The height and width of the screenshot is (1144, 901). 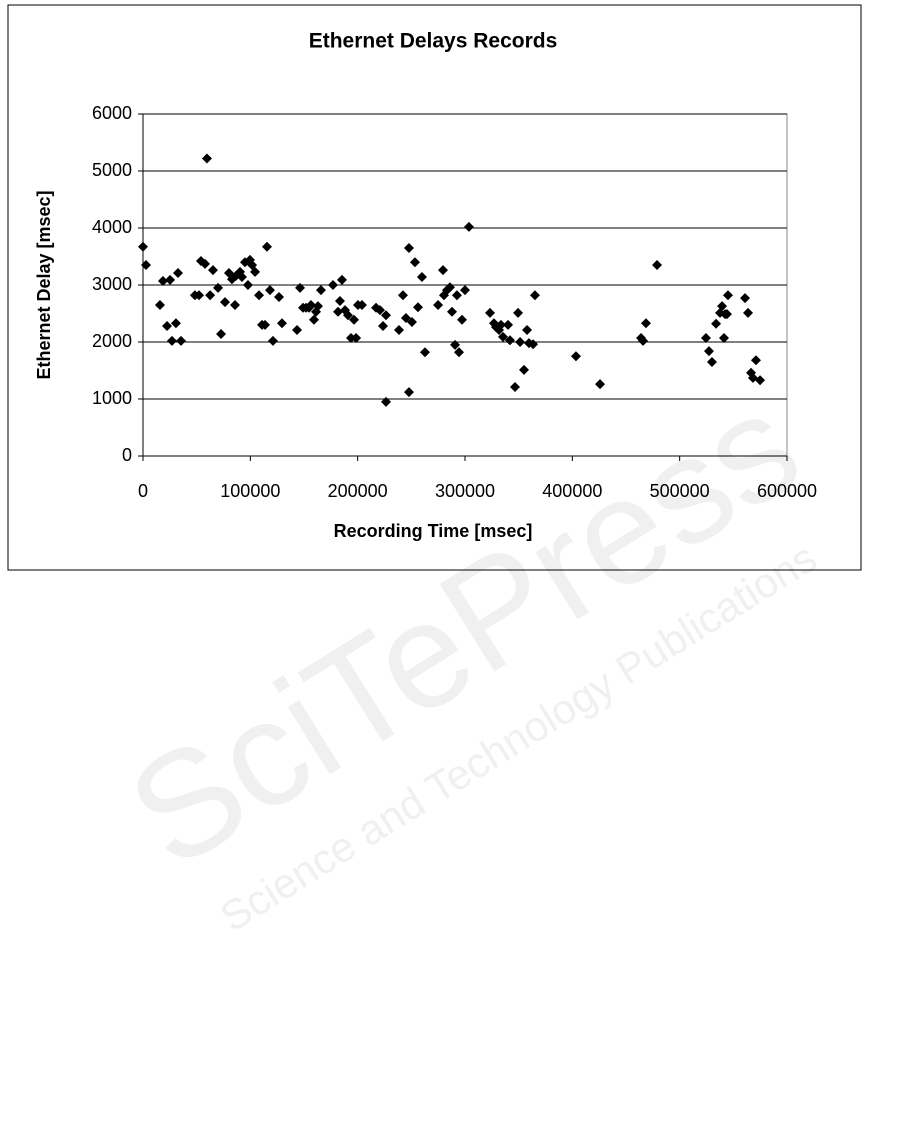 What do you see at coordinates (112, 170) in the screenshot?
I see `y-tick-label: 5000` at bounding box center [112, 170].